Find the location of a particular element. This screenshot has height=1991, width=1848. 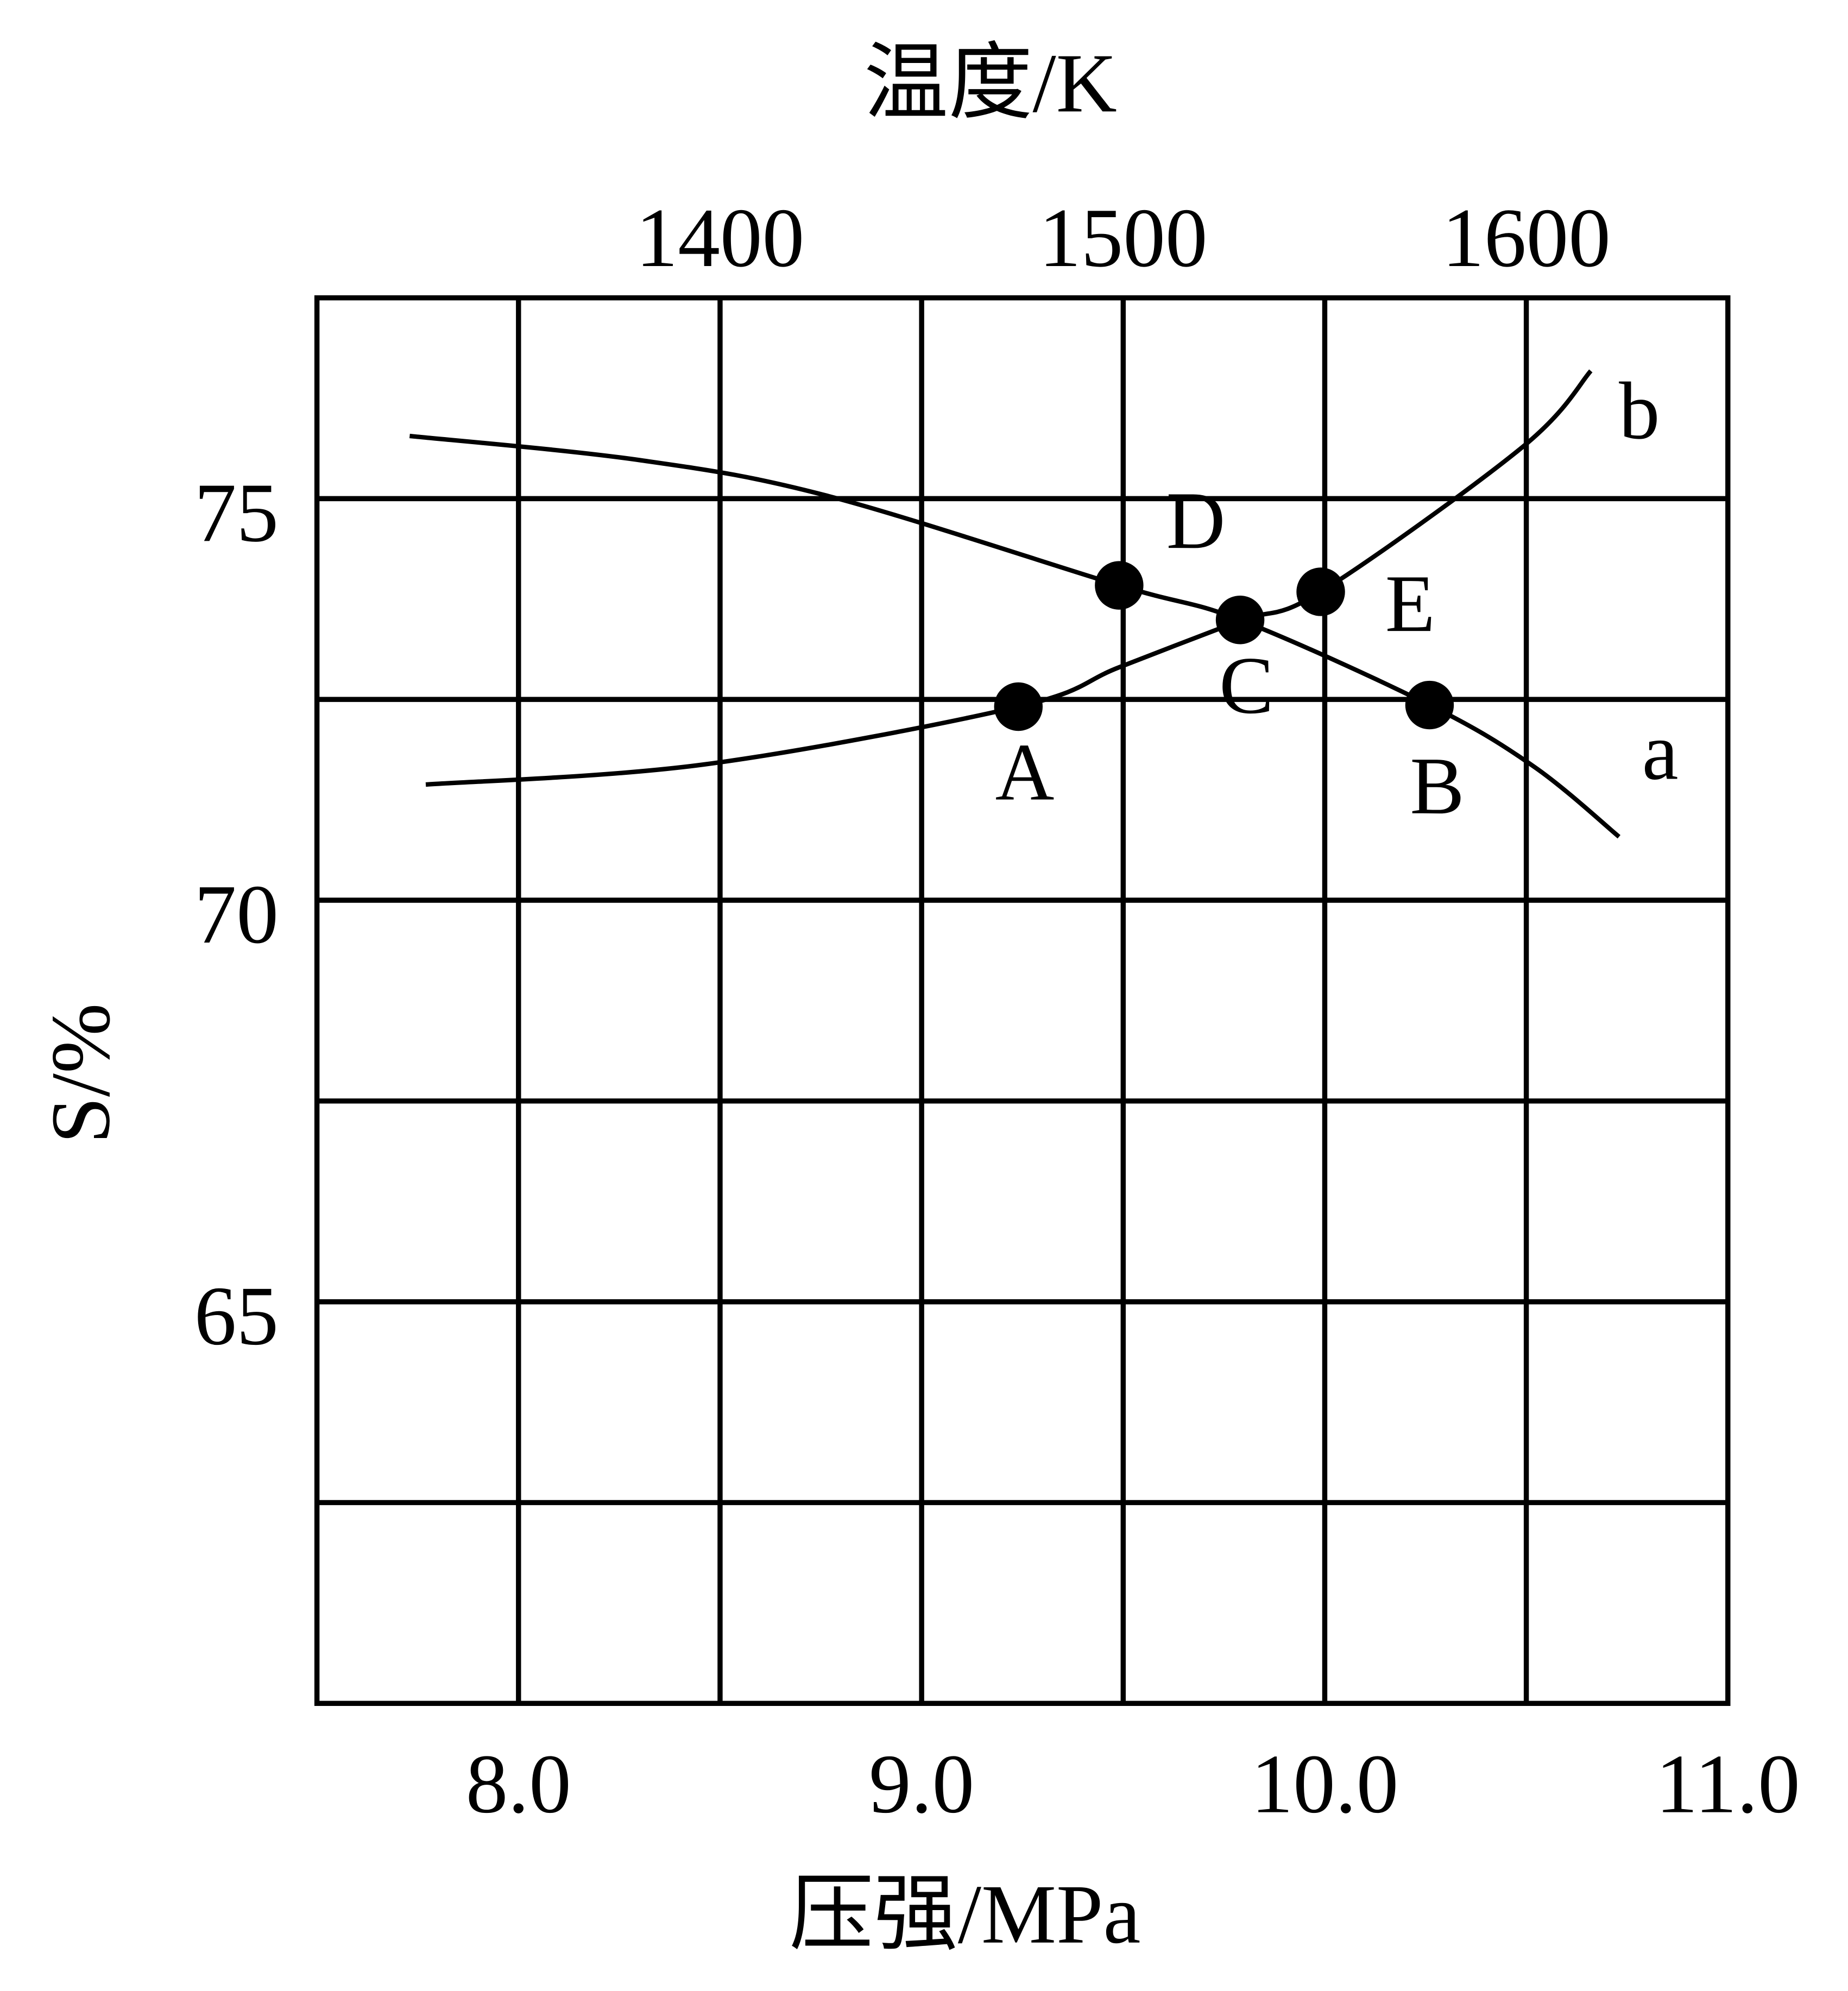

x2-tick-label: 1400 is located at coordinates (720, 238).